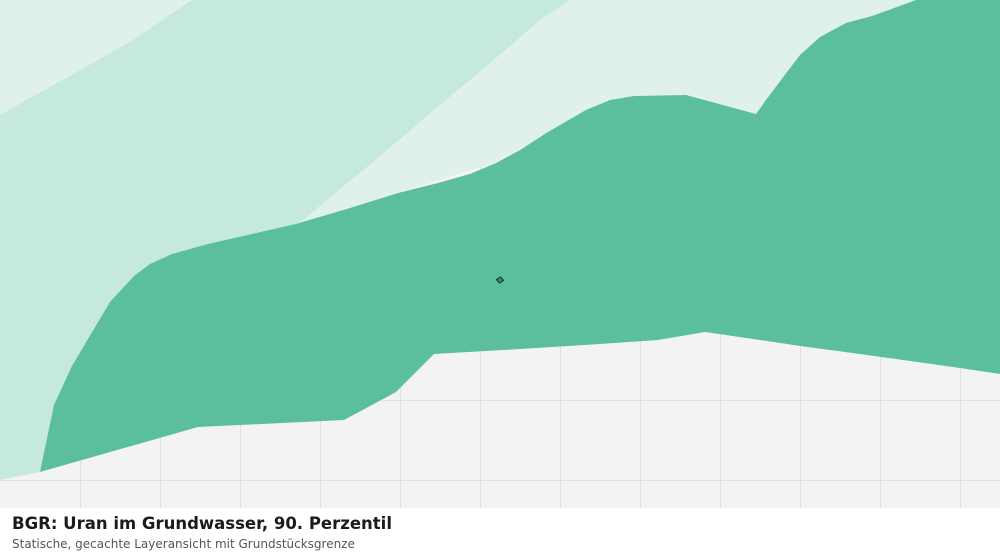 The image size is (1000, 560). Describe the element at coordinates (202, 523) in the screenshot. I see `layer-title: BGR: Uran im Grundwasser, 90. Perzentil` at that location.